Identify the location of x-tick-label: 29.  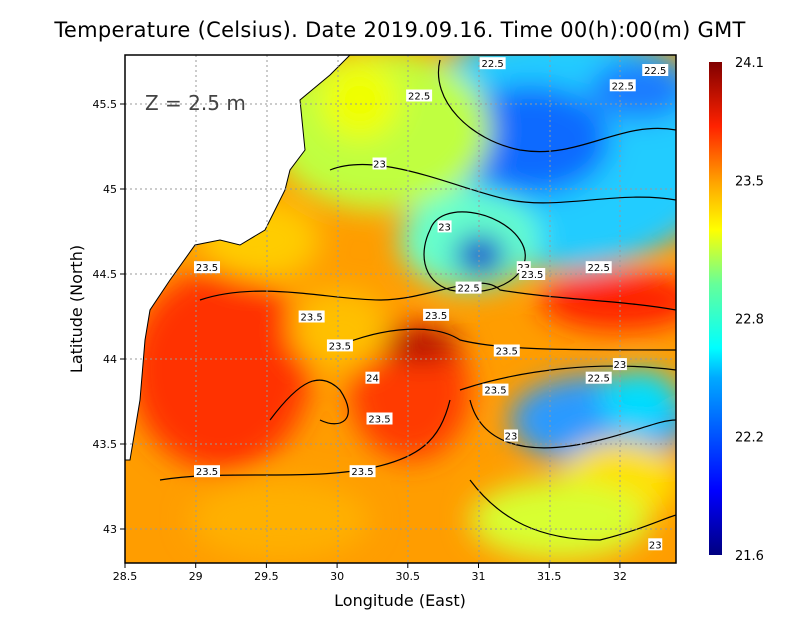
(196, 576).